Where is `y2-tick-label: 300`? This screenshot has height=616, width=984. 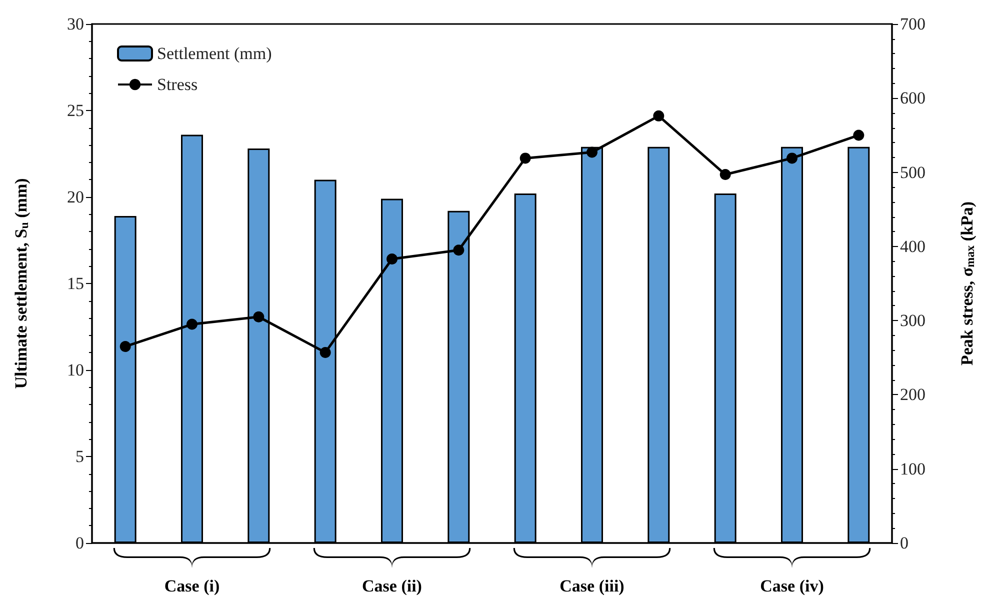 y2-tick-label: 300 is located at coordinates (913, 320).